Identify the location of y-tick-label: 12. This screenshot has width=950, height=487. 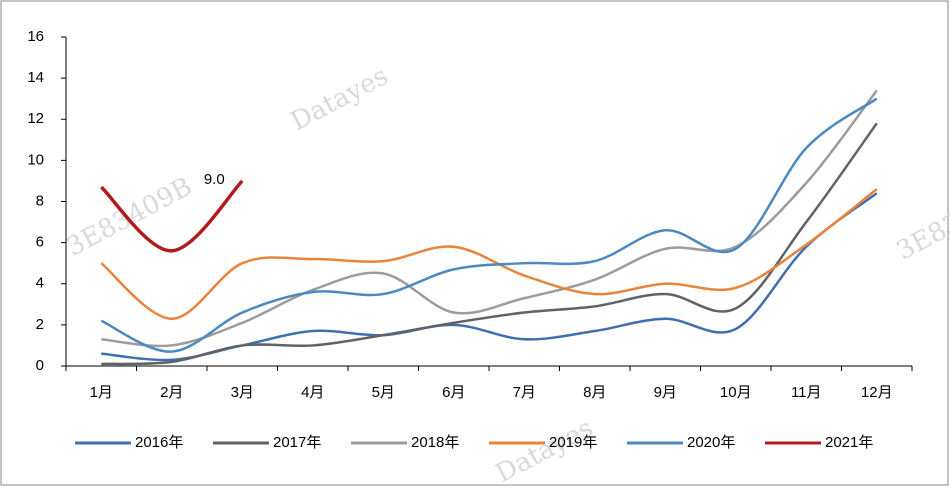
(35, 118).